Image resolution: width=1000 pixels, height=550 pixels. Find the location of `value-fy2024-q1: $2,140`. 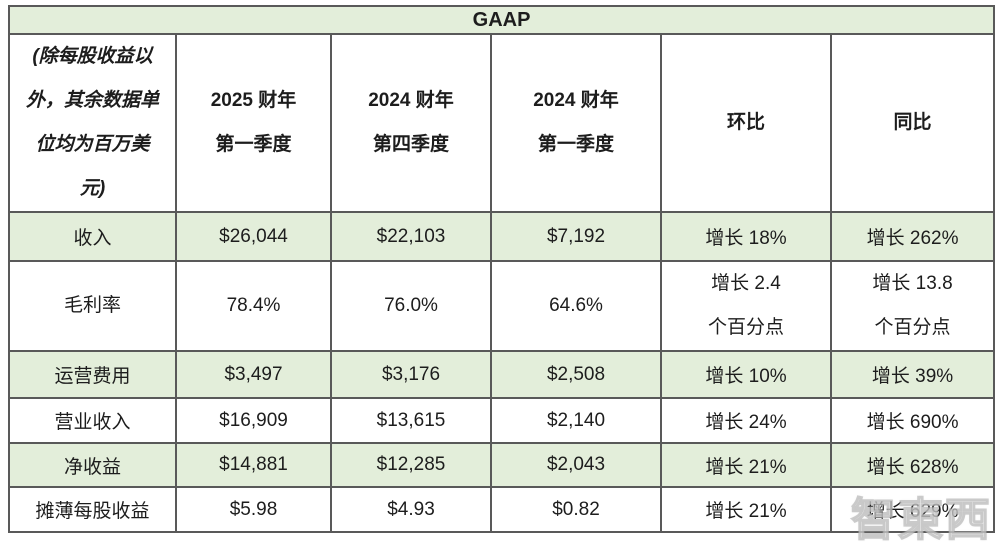

value-fy2024-q1: $2,140 is located at coordinates (576, 421).